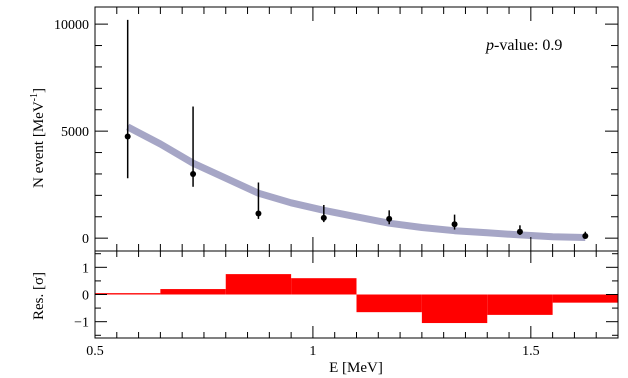 This screenshot has height=378, width=628. I want to click on p-value-annotation: p-value: 0.9, so click(523, 45).